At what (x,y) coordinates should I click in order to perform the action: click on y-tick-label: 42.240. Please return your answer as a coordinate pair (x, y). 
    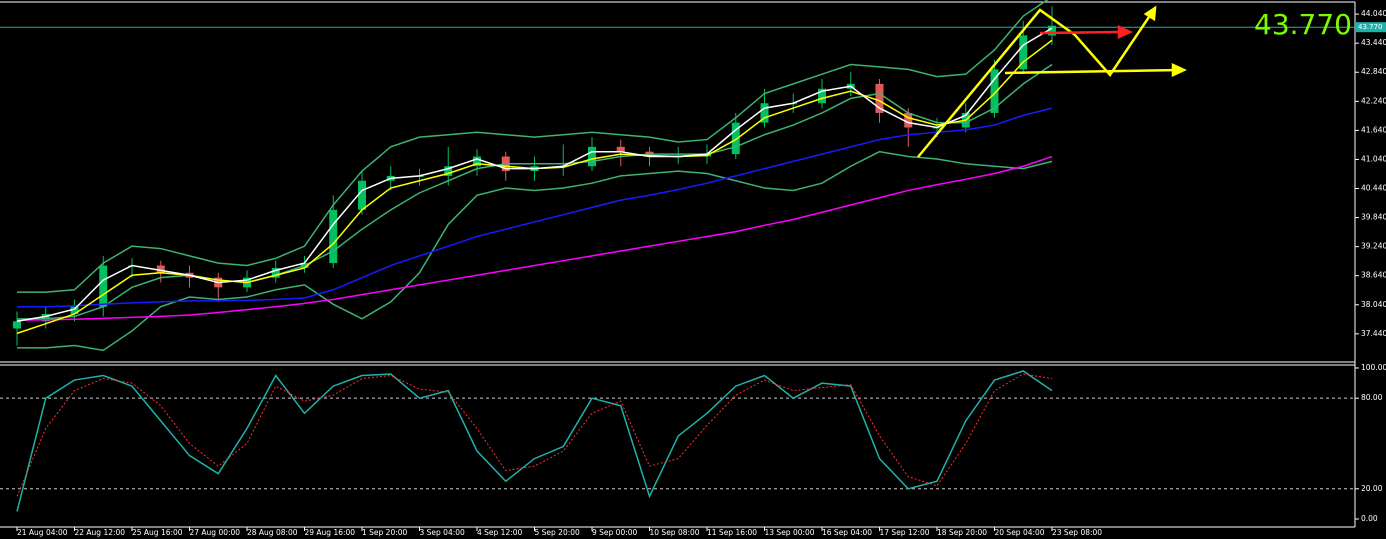
    Looking at the image, I should click on (1373, 100).